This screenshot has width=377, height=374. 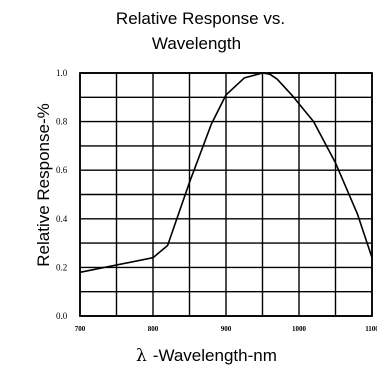 I want to click on x-tick-label: 1000, so click(x=299, y=329).